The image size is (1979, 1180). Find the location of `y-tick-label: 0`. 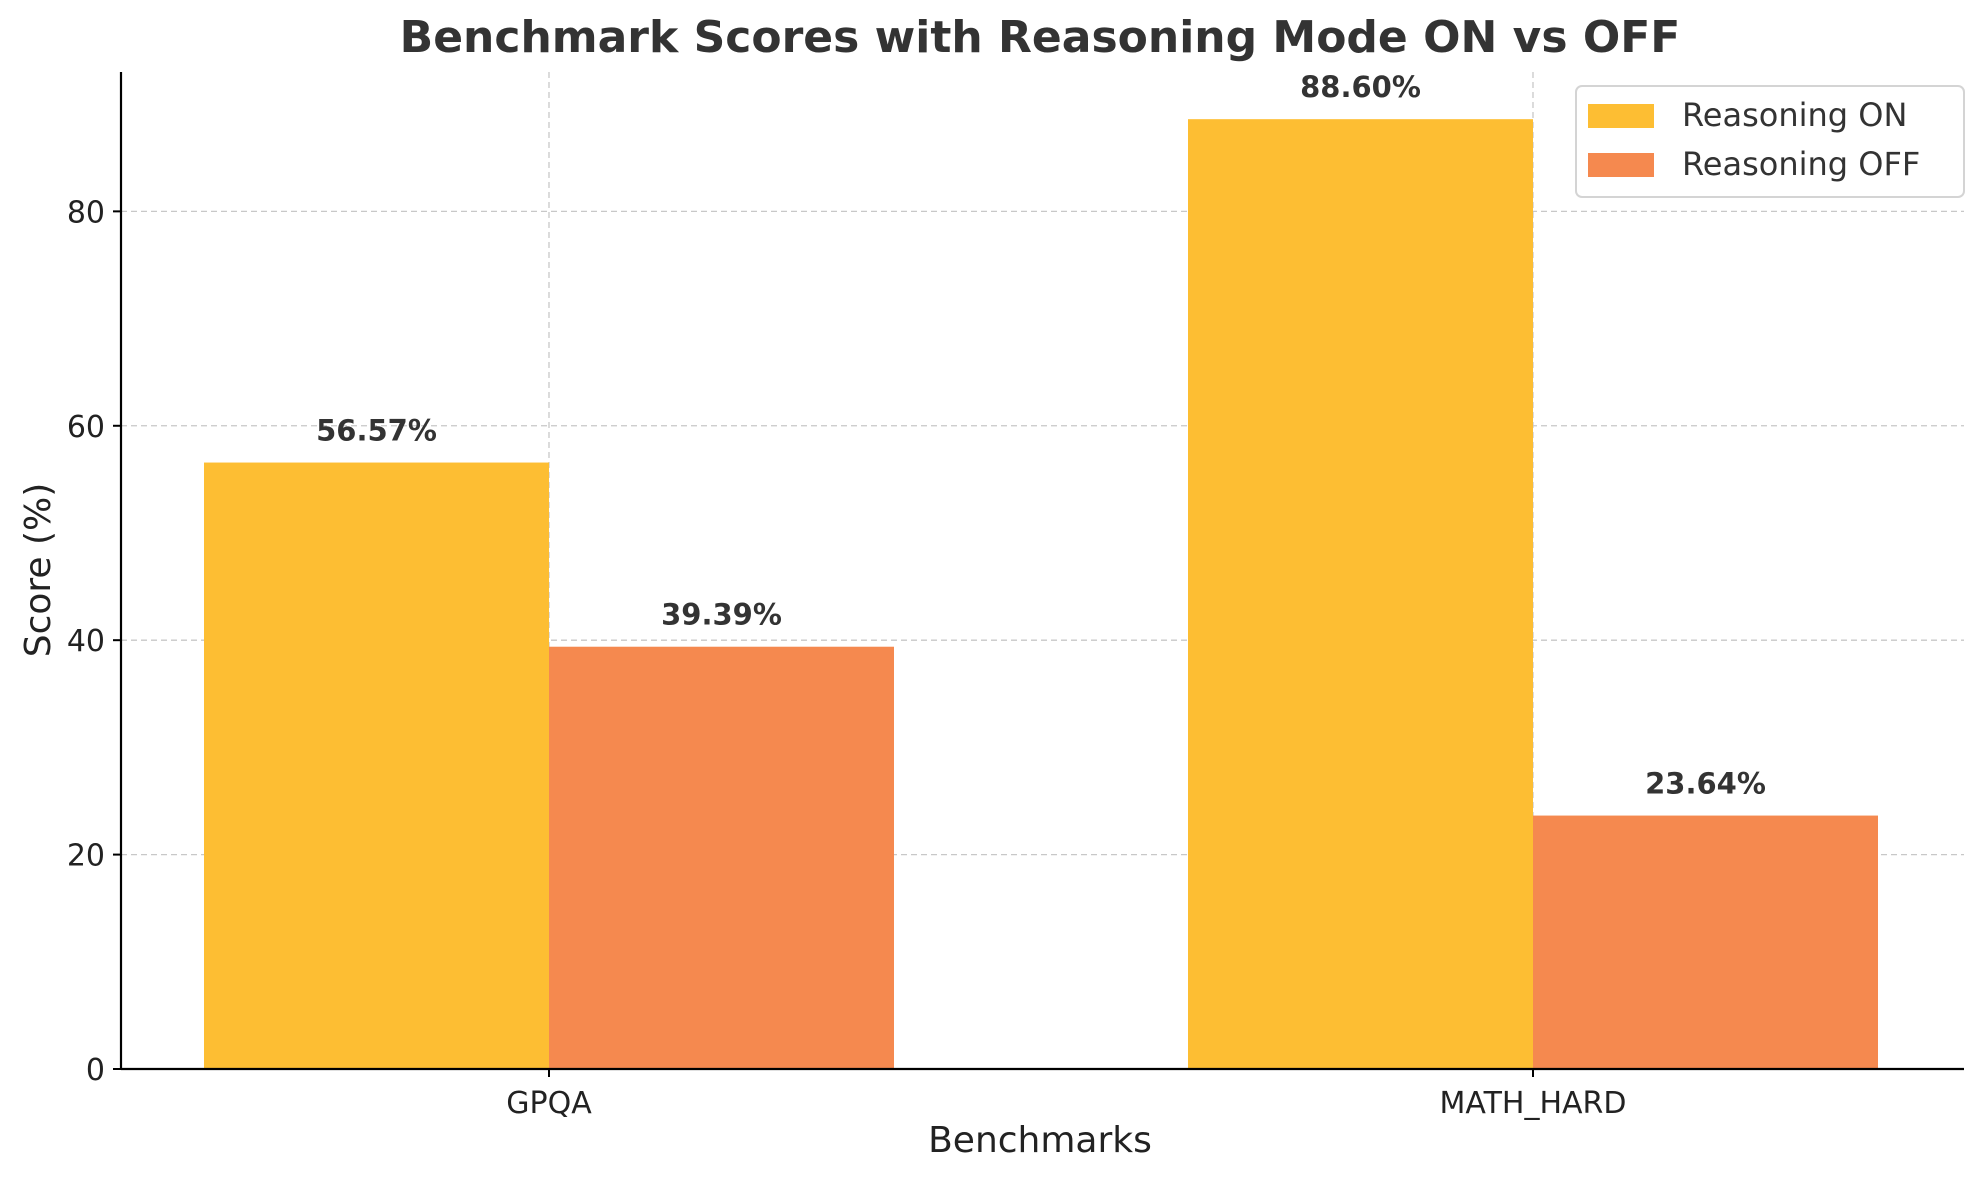

y-tick-label: 0 is located at coordinates (95, 1070).